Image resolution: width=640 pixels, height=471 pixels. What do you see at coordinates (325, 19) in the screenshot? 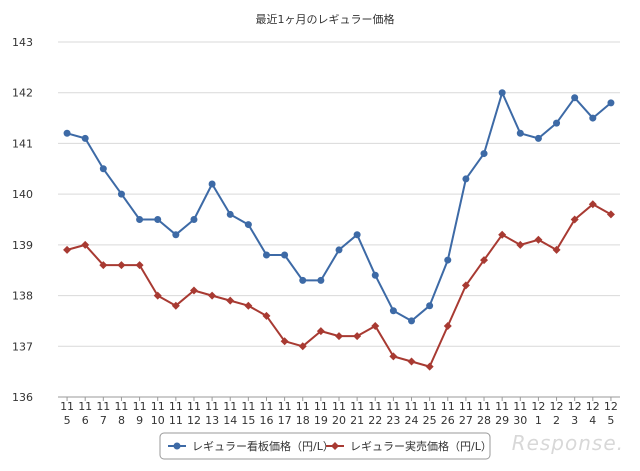
I see `chart-title: 最近1ヶ月のレギュラー価格` at bounding box center [325, 19].